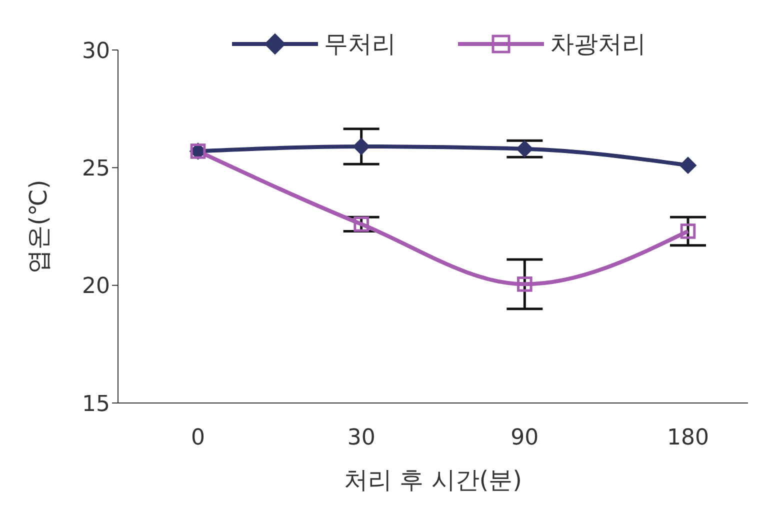  I want to click on x-tick-label: 180, so click(688, 438).